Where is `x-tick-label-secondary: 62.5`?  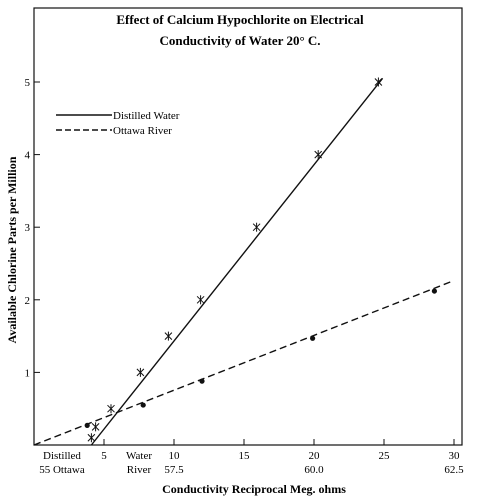 x-tick-label-secondary: 62.5 is located at coordinates (454, 470).